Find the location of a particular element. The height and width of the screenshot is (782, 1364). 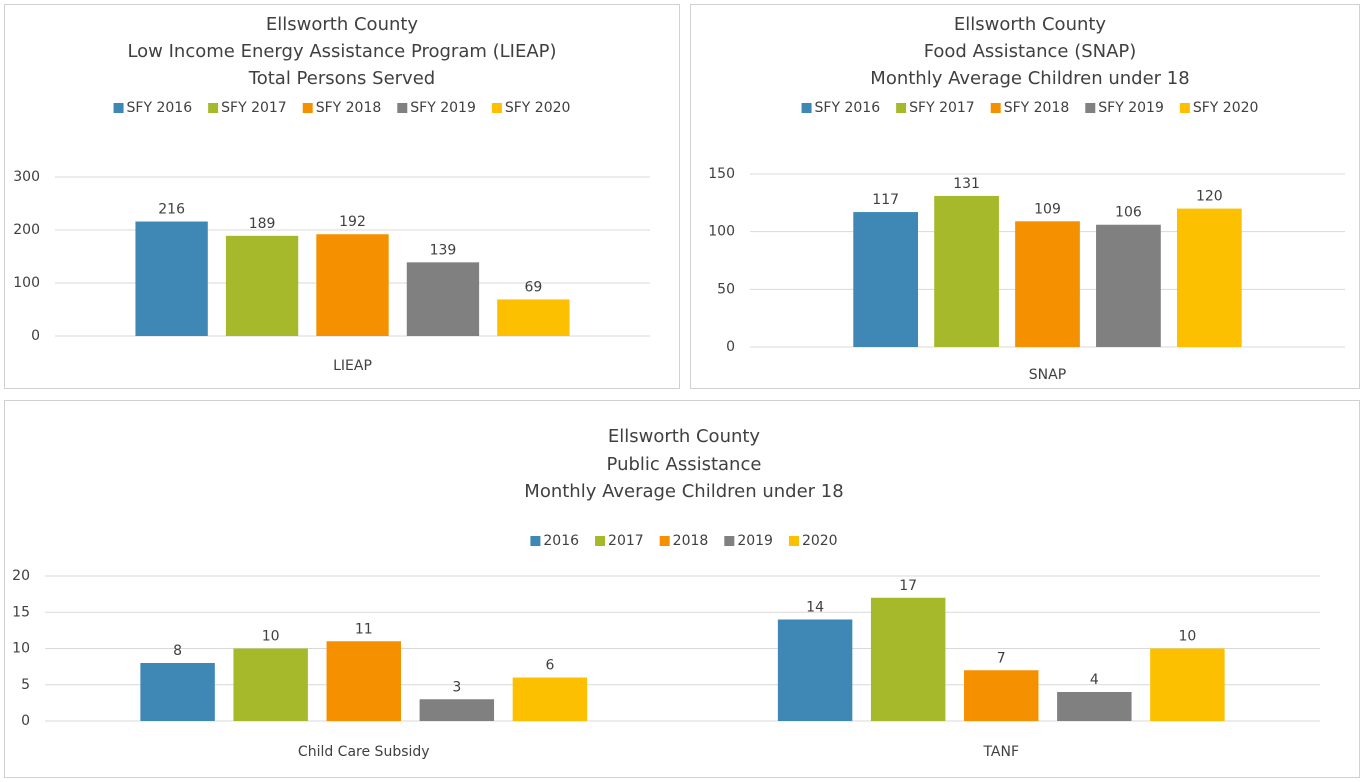

x-tick-label: Child Care Subsidy is located at coordinates (364, 752).